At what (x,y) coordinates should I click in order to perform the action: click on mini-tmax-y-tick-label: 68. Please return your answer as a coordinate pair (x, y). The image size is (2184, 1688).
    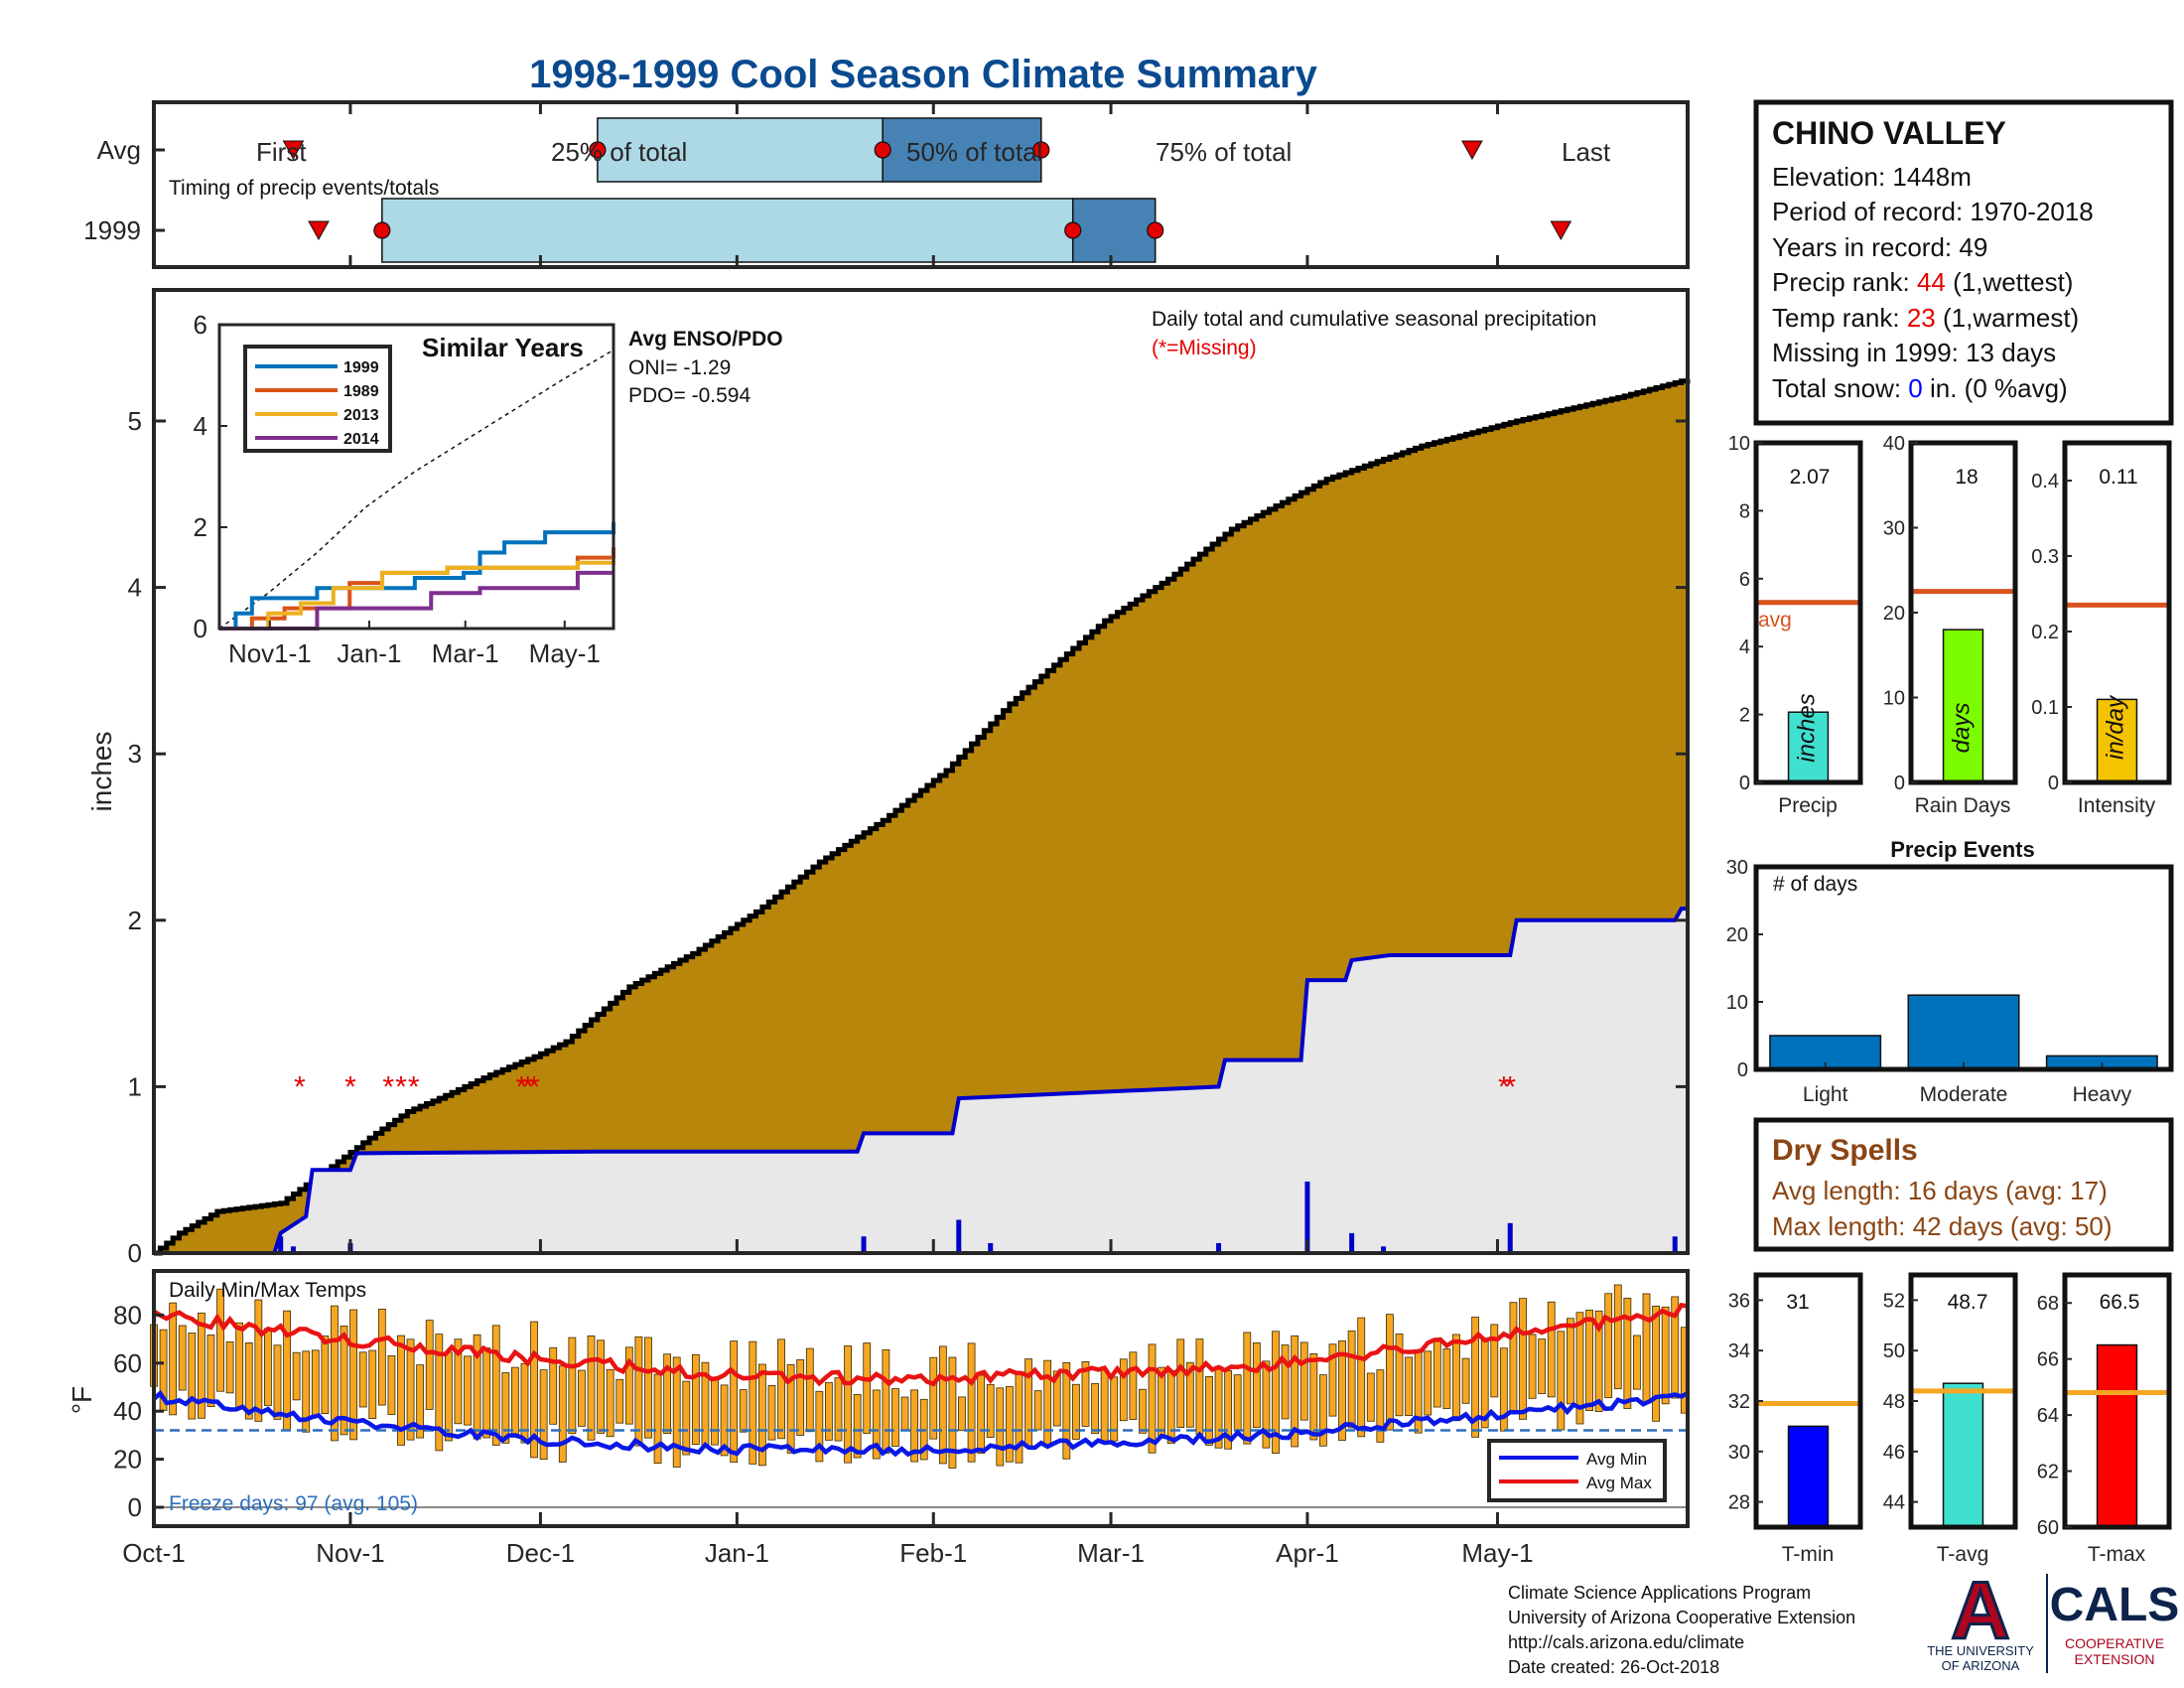
    Looking at the image, I should click on (2048, 1304).